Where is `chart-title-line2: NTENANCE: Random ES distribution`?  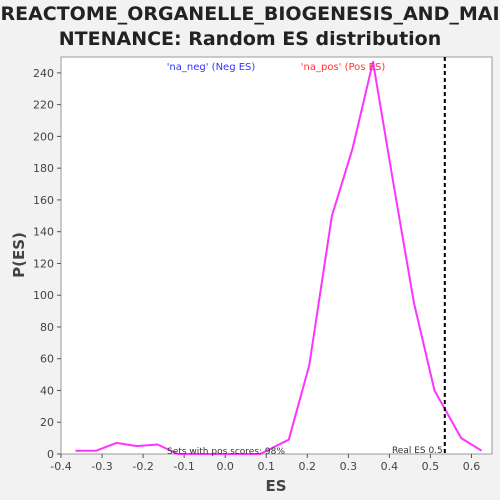 chart-title-line2: NTENANCE: Random ES distribution is located at coordinates (250, 39).